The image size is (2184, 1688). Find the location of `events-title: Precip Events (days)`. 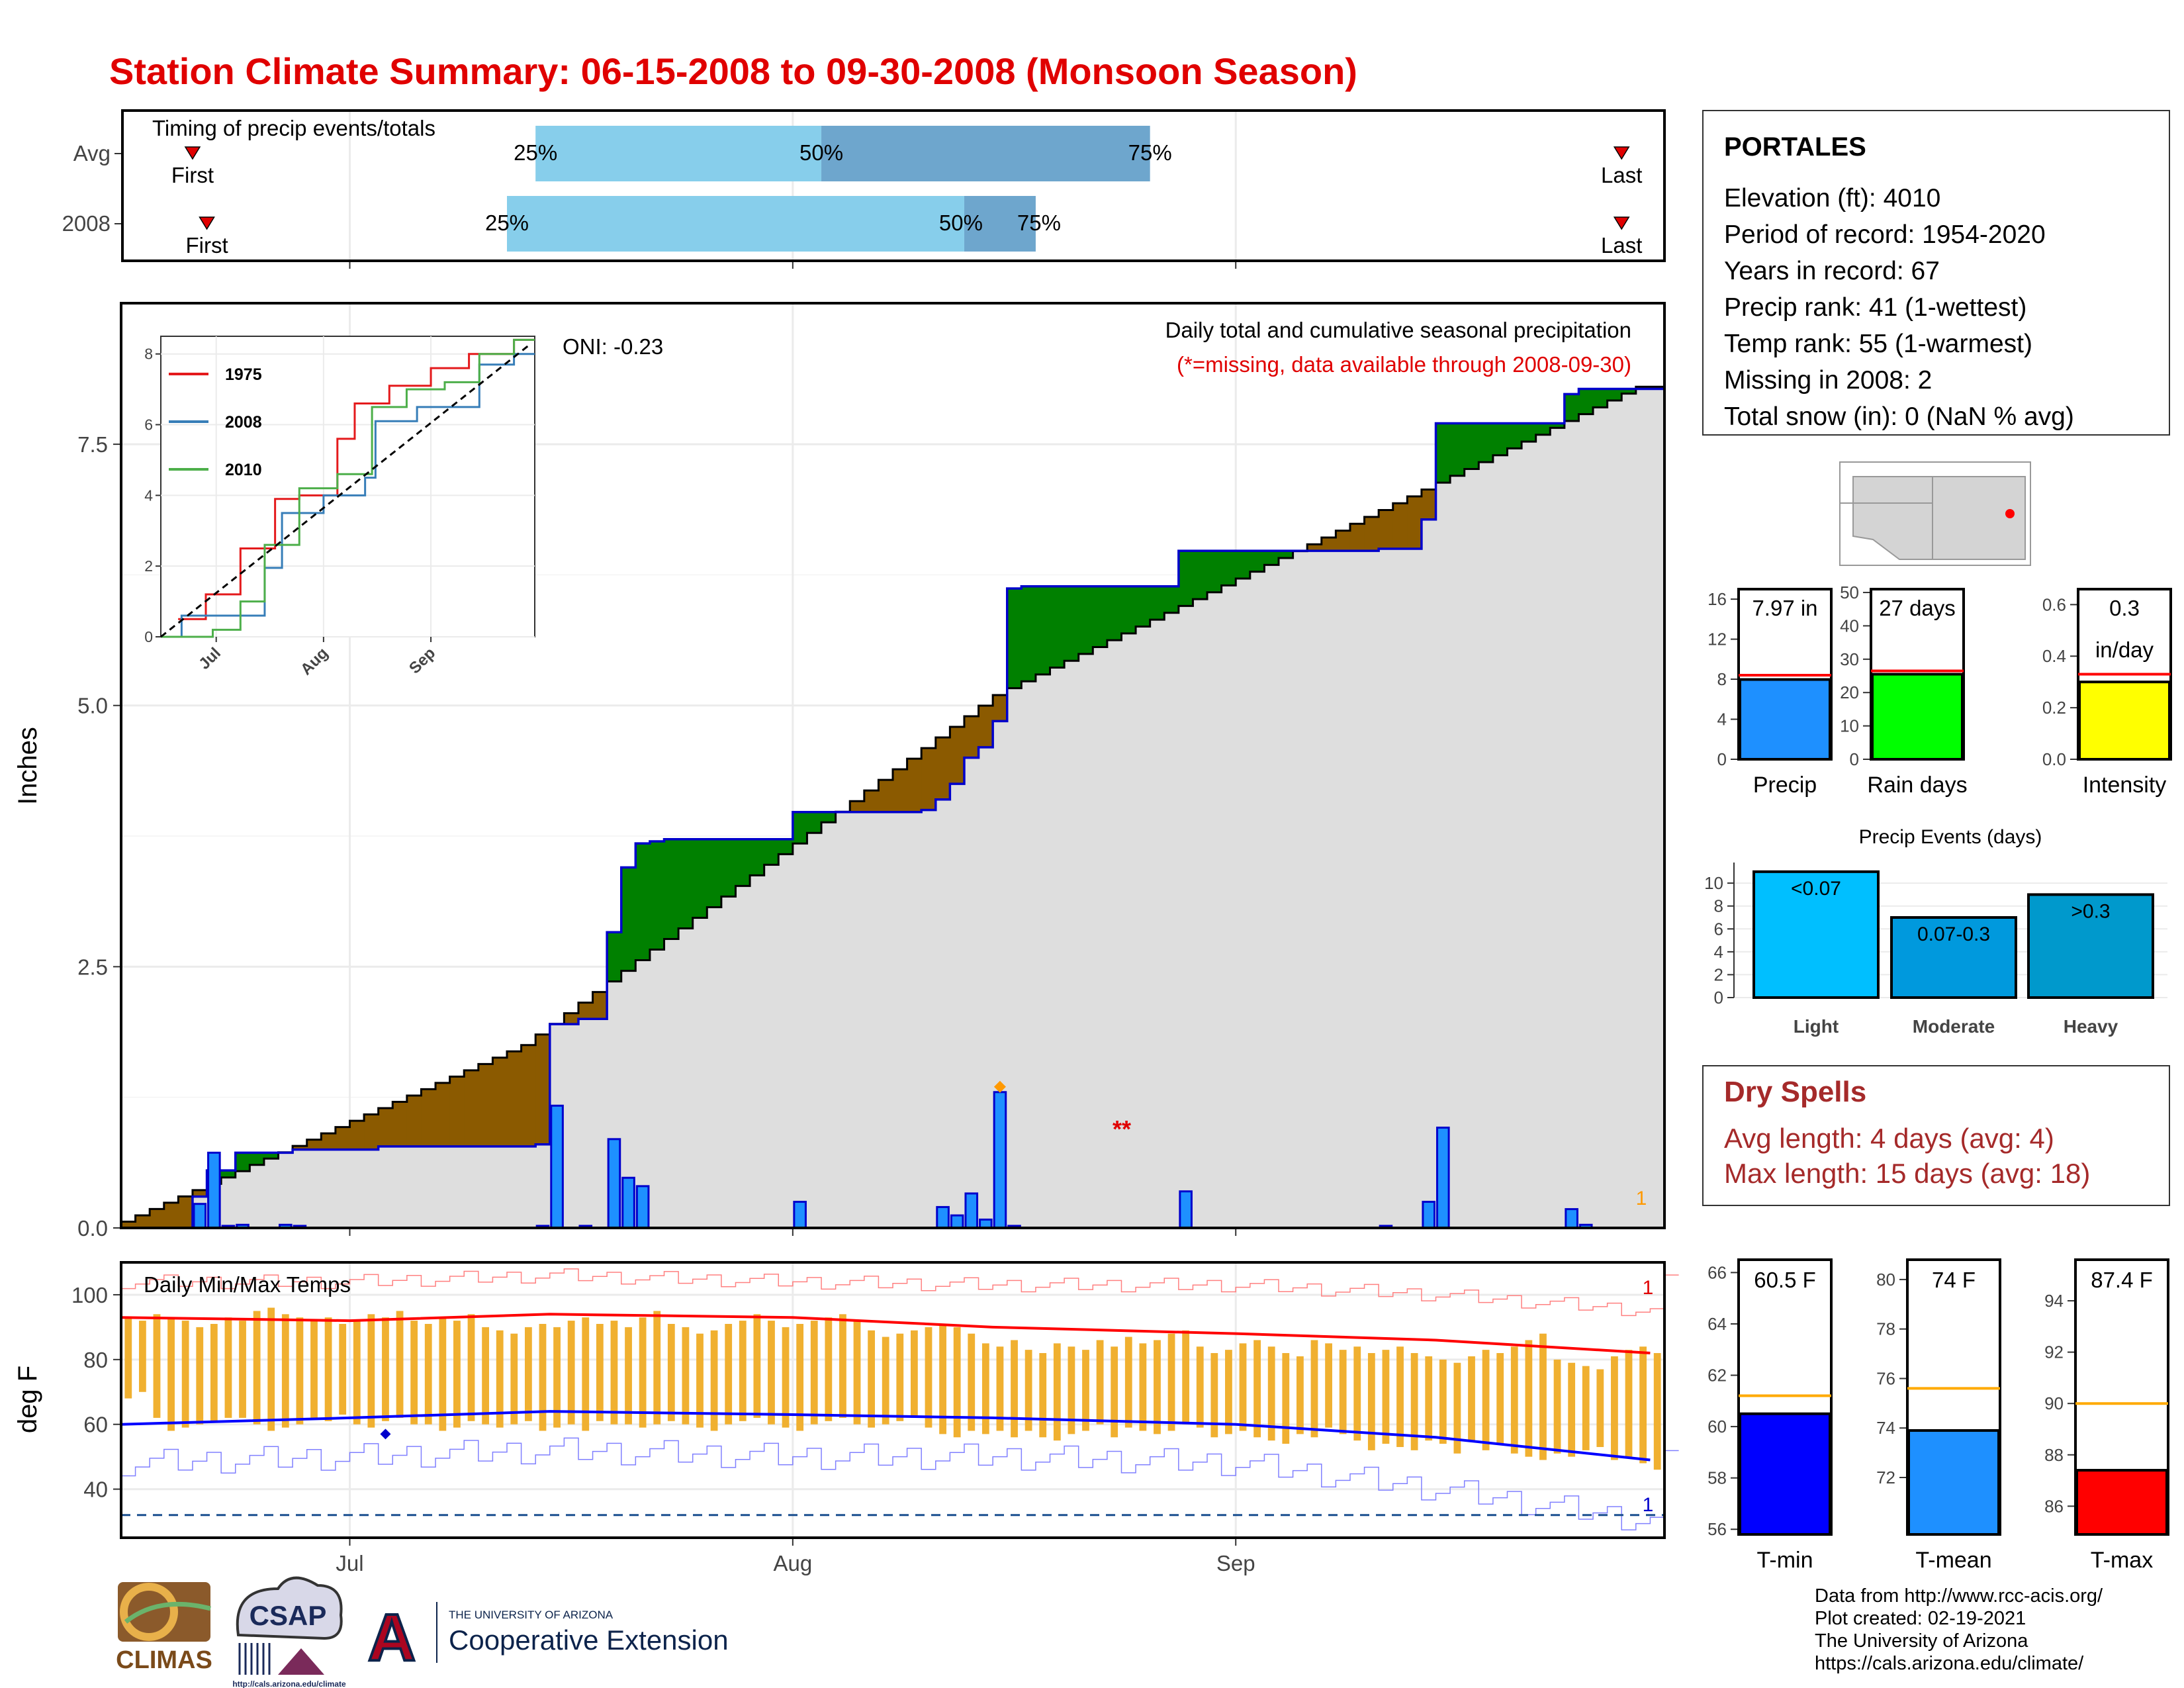

events-title: Precip Events (days) is located at coordinates (1951, 837).